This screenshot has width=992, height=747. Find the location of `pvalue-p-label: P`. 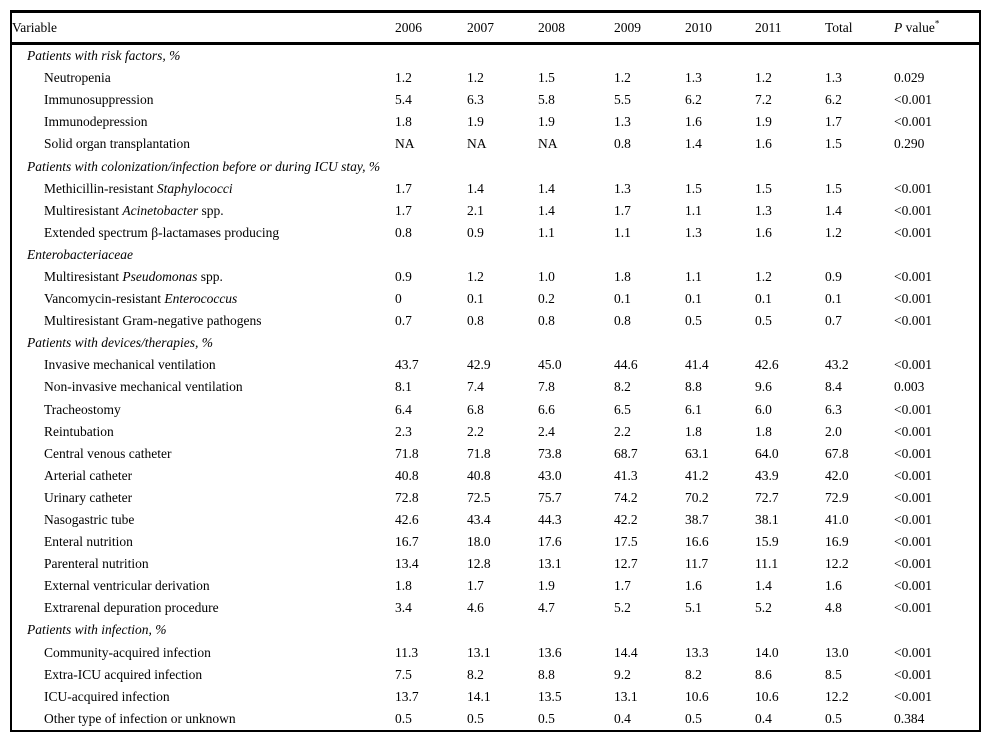

pvalue-p-label: P is located at coordinates (898, 27).